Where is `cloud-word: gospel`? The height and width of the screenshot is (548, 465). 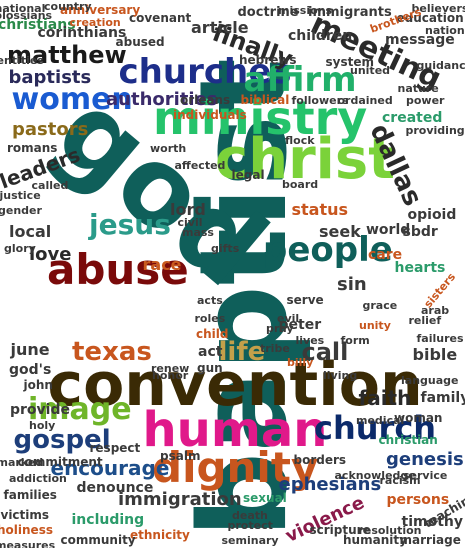
cloud-word: gospel is located at coordinates (62, 440).